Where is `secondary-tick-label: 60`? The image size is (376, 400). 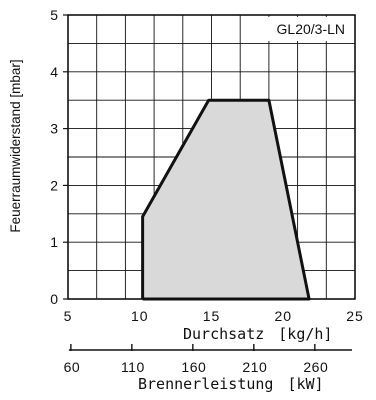
secondary-tick-label: 60 is located at coordinates (72, 367).